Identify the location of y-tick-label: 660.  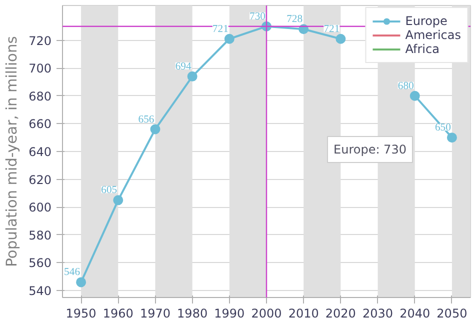
(40, 124).